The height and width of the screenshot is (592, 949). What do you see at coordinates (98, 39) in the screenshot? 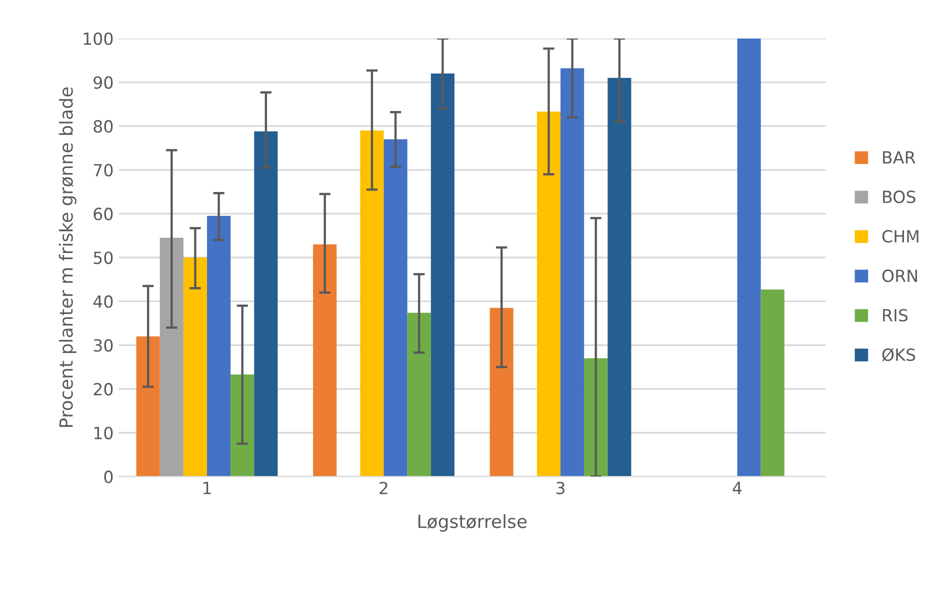
I see `y-tick-label: 100` at bounding box center [98, 39].